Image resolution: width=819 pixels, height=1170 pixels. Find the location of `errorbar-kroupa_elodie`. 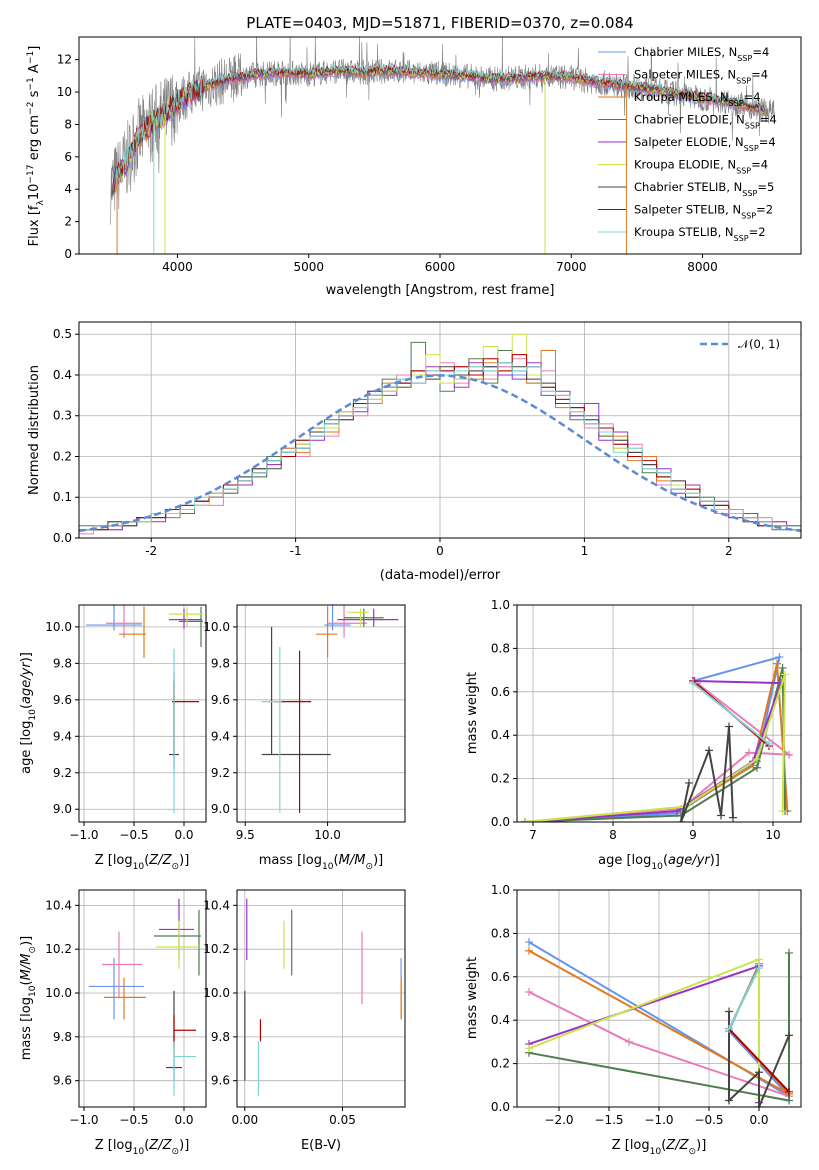

errorbar-kroupa_elodie is located at coordinates (186, 616).